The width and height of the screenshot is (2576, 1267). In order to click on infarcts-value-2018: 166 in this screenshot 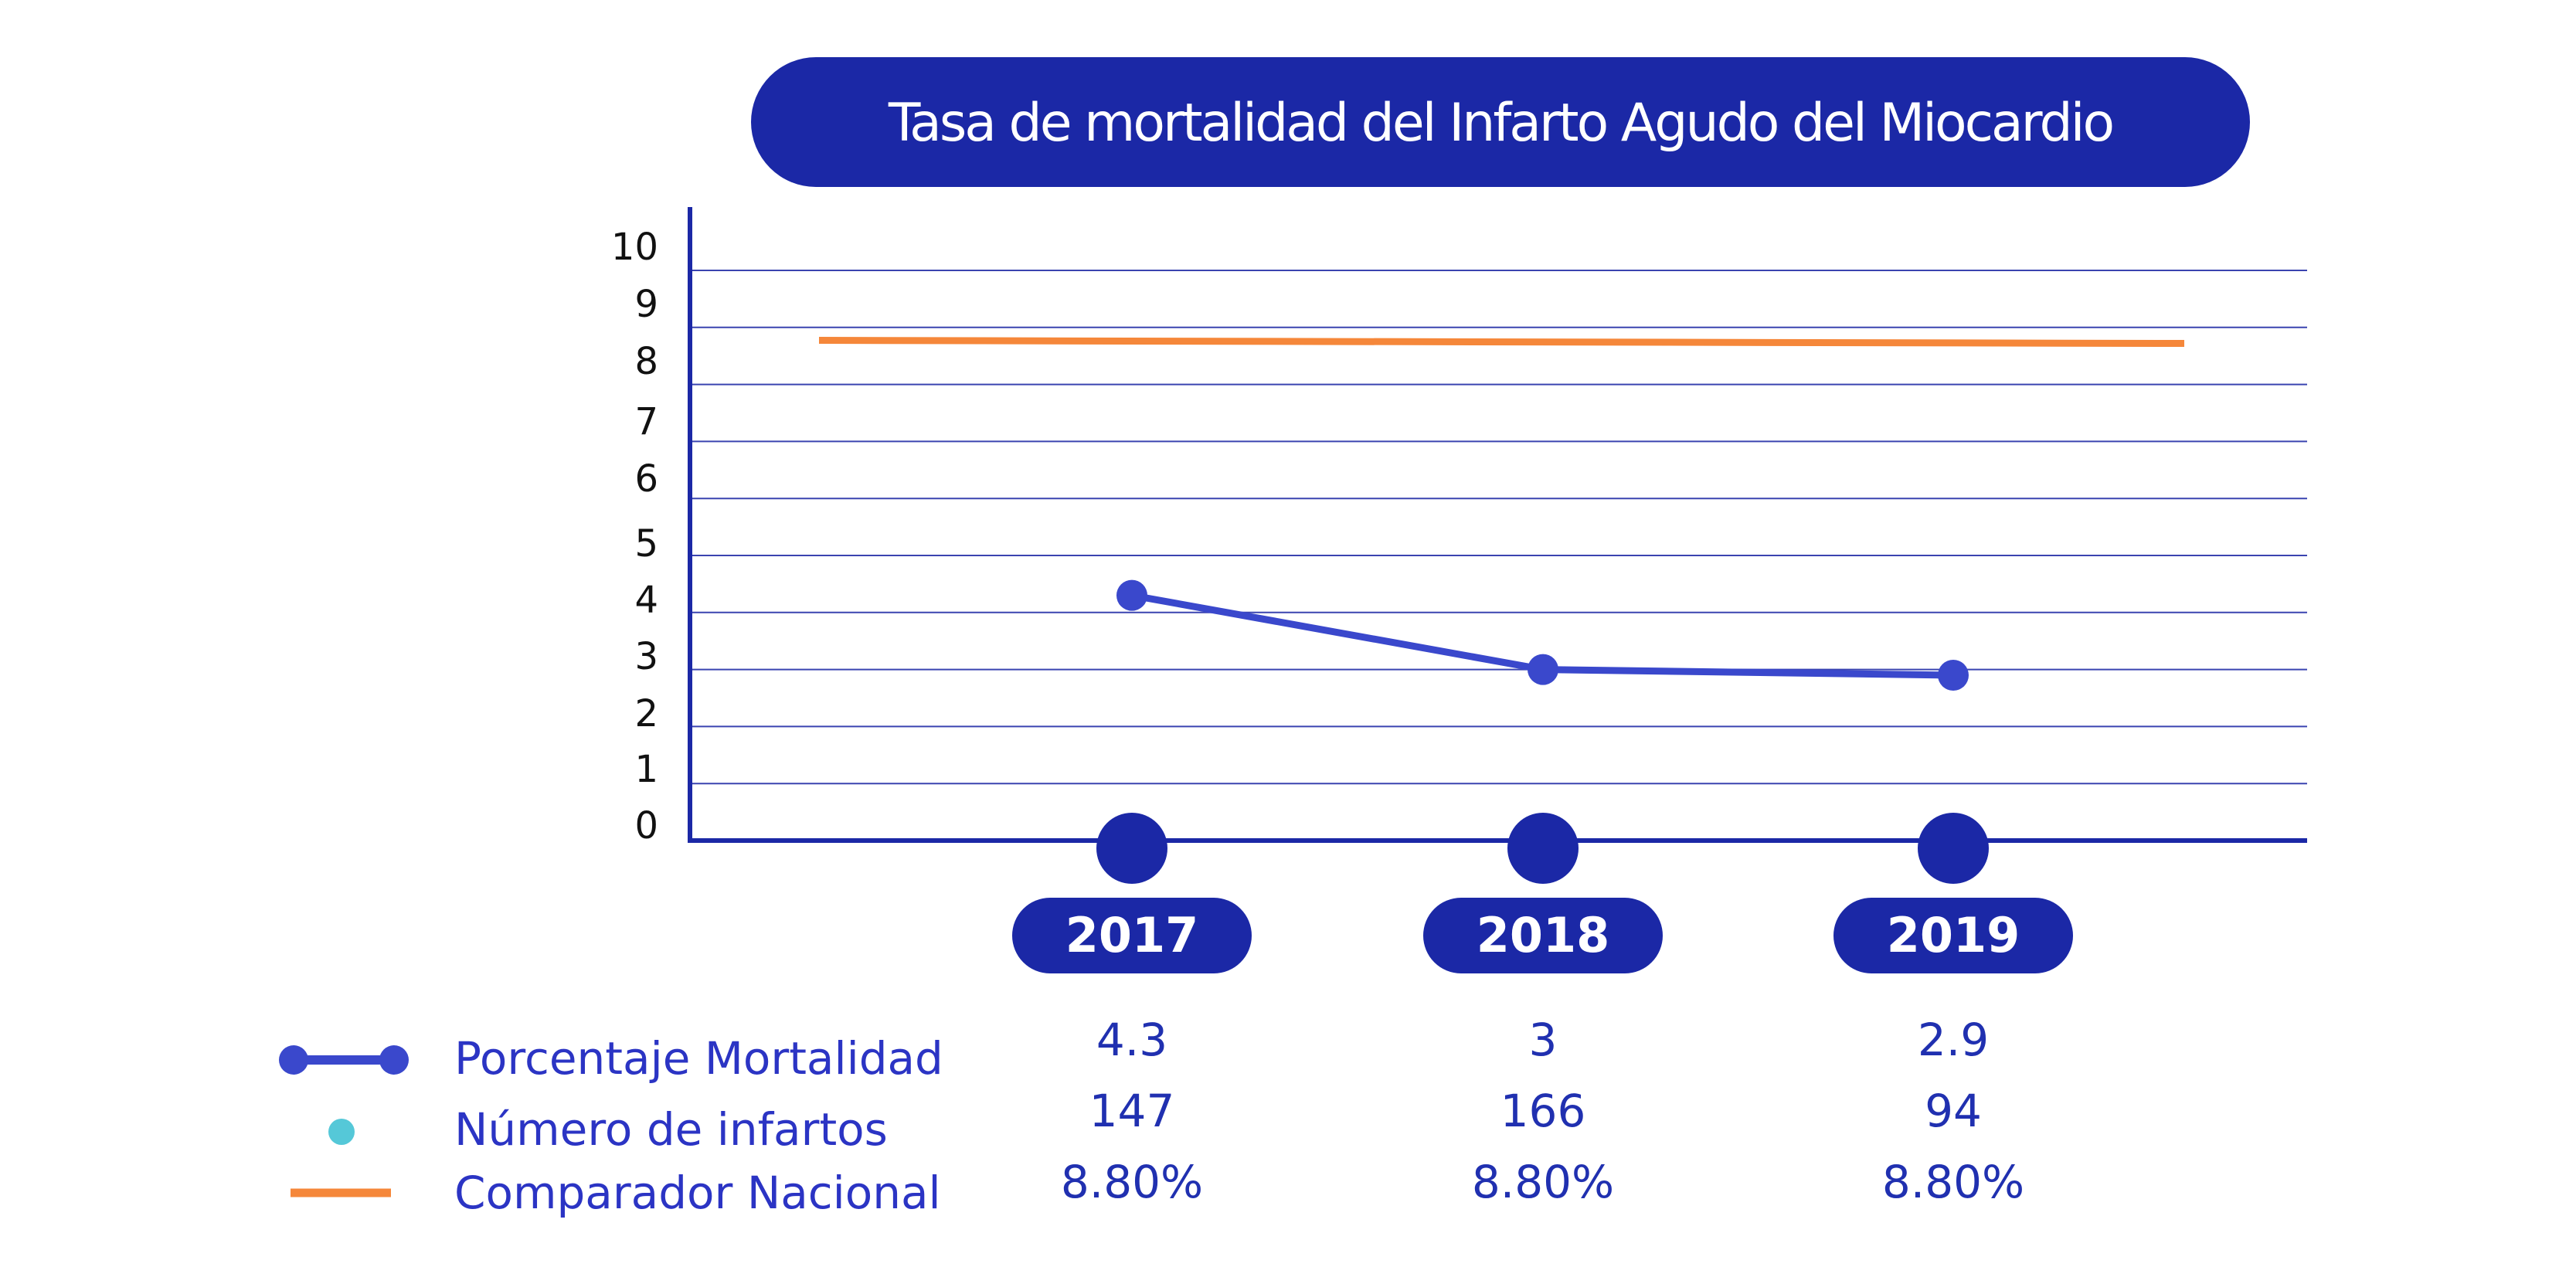, I will do `click(1543, 1111)`.